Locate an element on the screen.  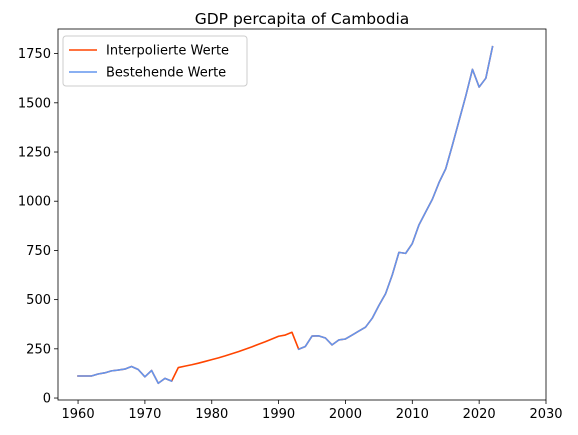
x-tick-label: 2000 is located at coordinates (345, 414).